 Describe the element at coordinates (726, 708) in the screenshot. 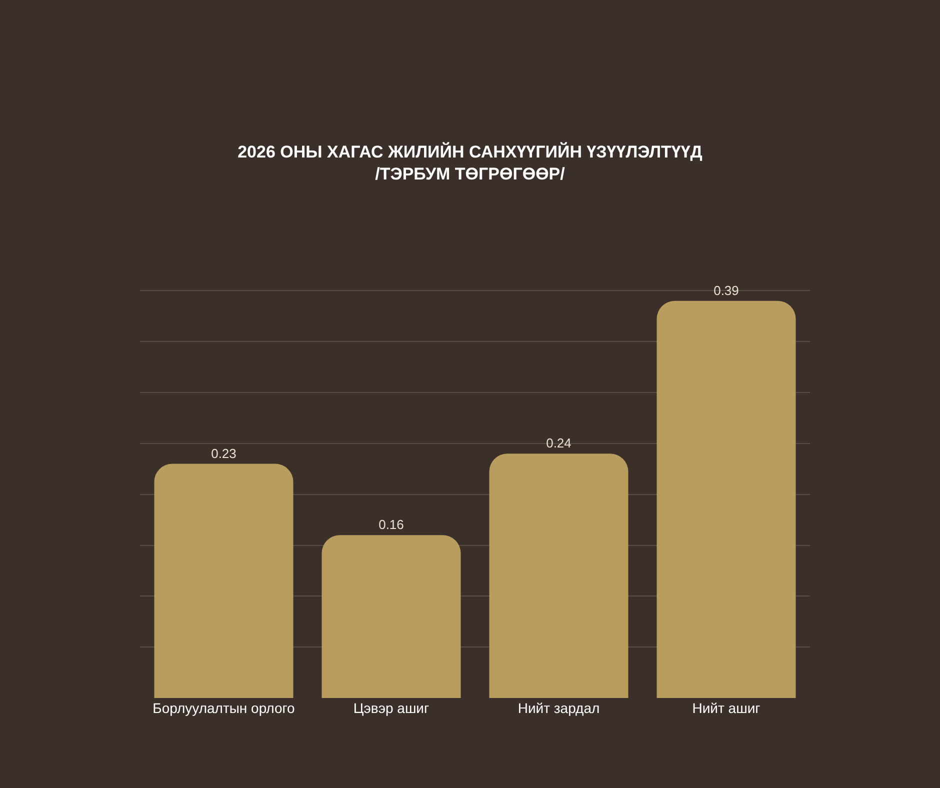

I see `x-tick-label: Нийт ашиг` at that location.